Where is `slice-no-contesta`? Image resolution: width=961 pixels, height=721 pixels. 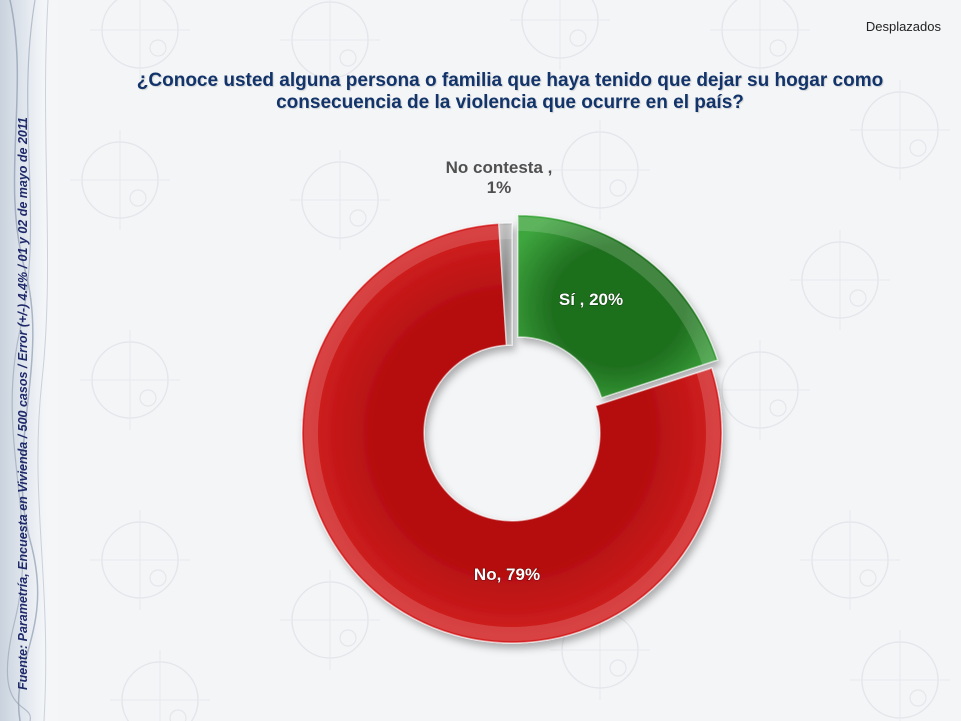
slice-no-contesta is located at coordinates (505, 284).